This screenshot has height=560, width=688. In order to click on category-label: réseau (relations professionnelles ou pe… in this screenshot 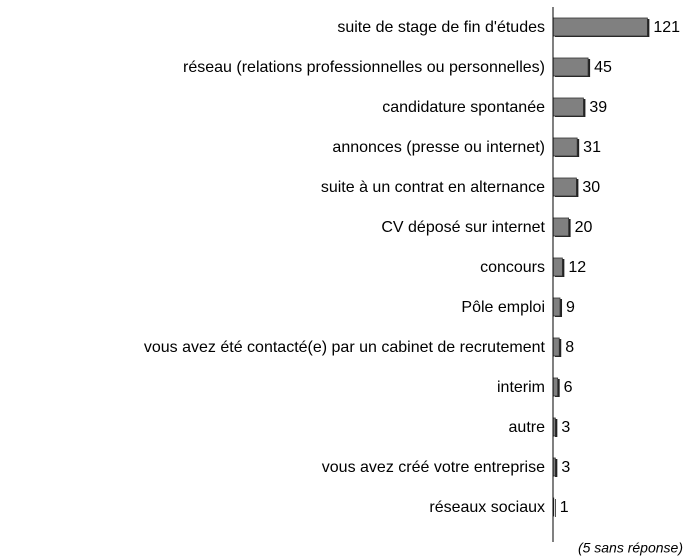, I will do `click(364, 67)`.